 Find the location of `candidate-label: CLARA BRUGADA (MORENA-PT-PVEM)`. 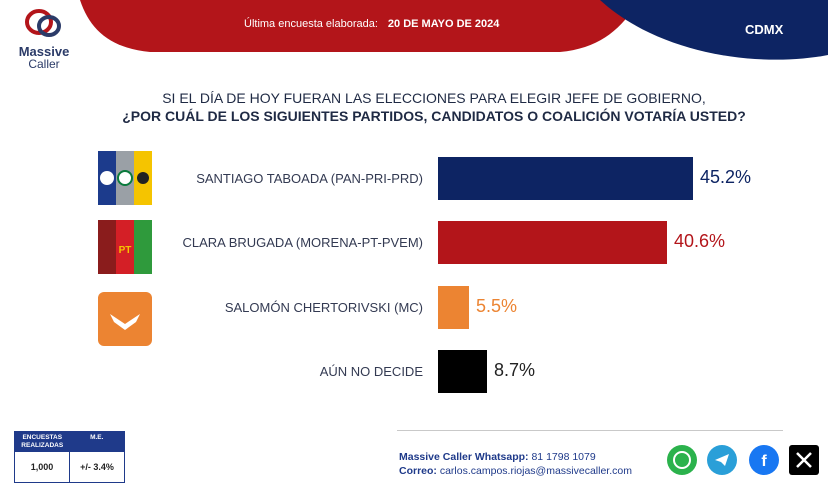

candidate-label: CLARA BRUGADA (MORENA-PT-PVEM) is located at coordinates (302, 242).